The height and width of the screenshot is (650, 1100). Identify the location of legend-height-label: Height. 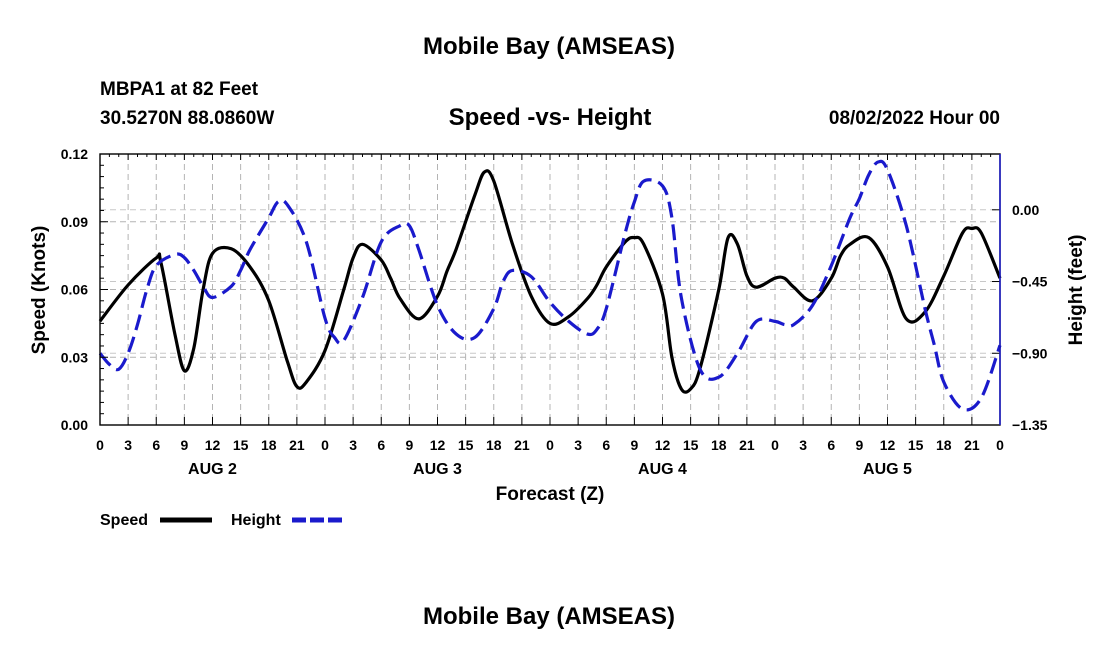
(256, 520).